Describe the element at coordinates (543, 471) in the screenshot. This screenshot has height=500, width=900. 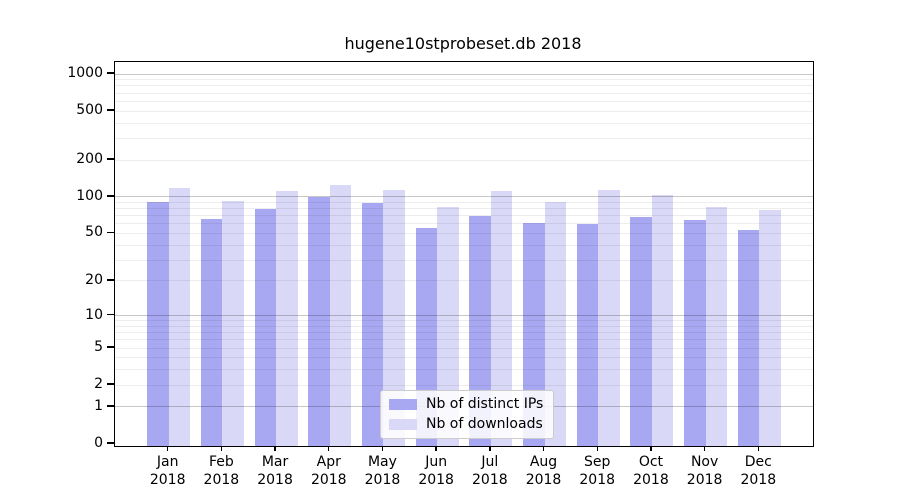
I see `x-tick-label-aug: Aug 2018` at that location.